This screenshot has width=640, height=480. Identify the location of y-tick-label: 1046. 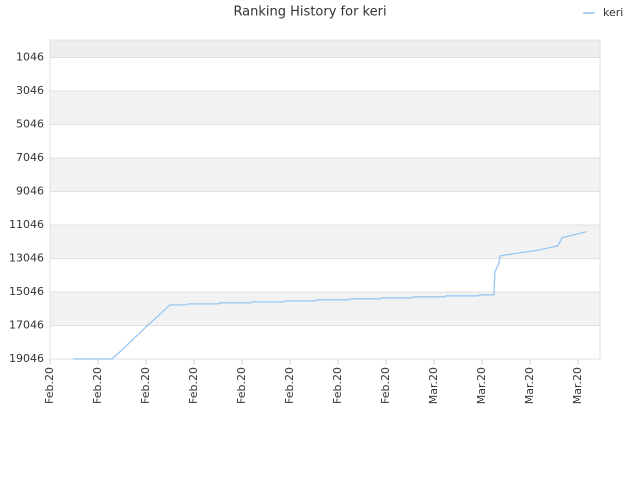
(30, 57).